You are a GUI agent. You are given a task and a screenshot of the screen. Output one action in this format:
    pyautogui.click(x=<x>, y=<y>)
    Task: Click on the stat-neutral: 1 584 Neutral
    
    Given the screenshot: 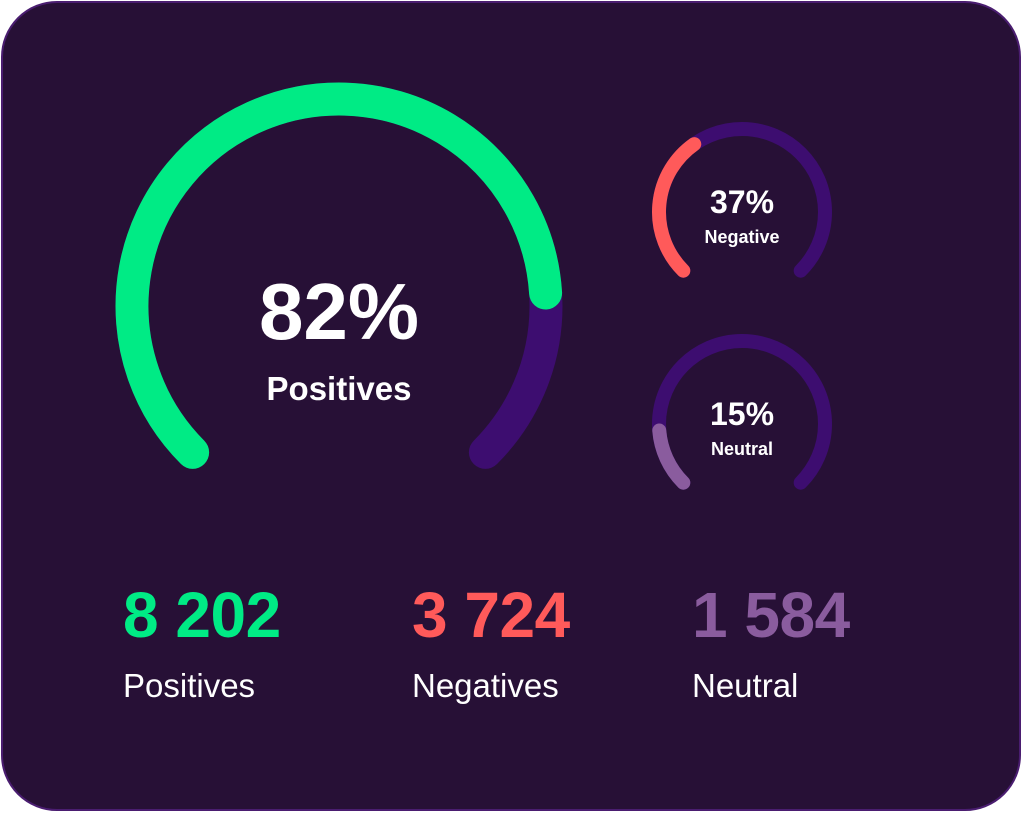 What is the action you would take?
    pyautogui.click(x=771, y=642)
    